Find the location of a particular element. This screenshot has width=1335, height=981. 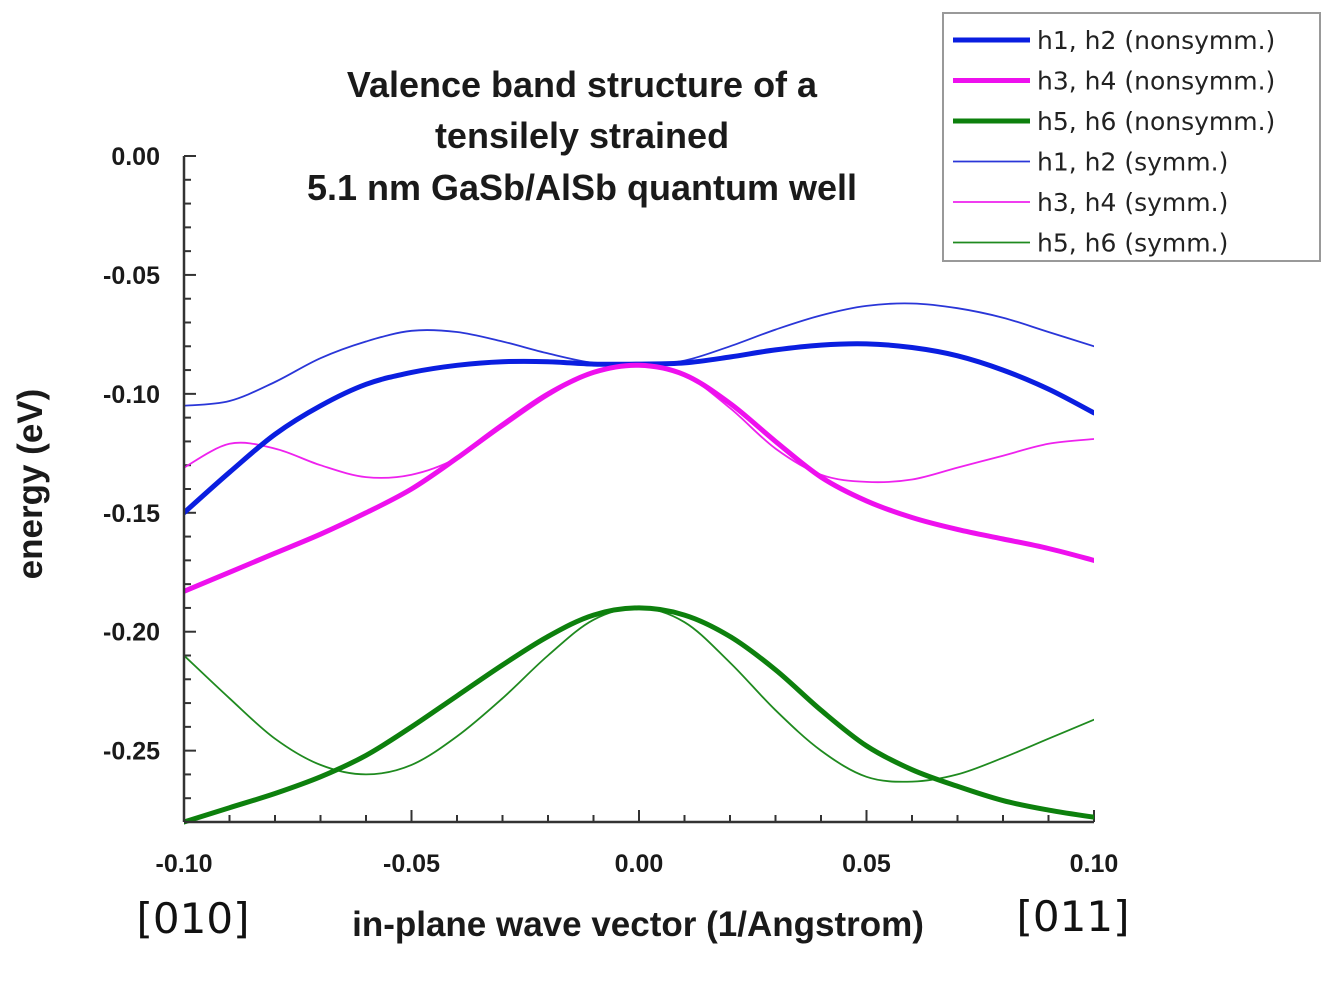

x-tick-label: 0.10 is located at coordinates (1094, 864).